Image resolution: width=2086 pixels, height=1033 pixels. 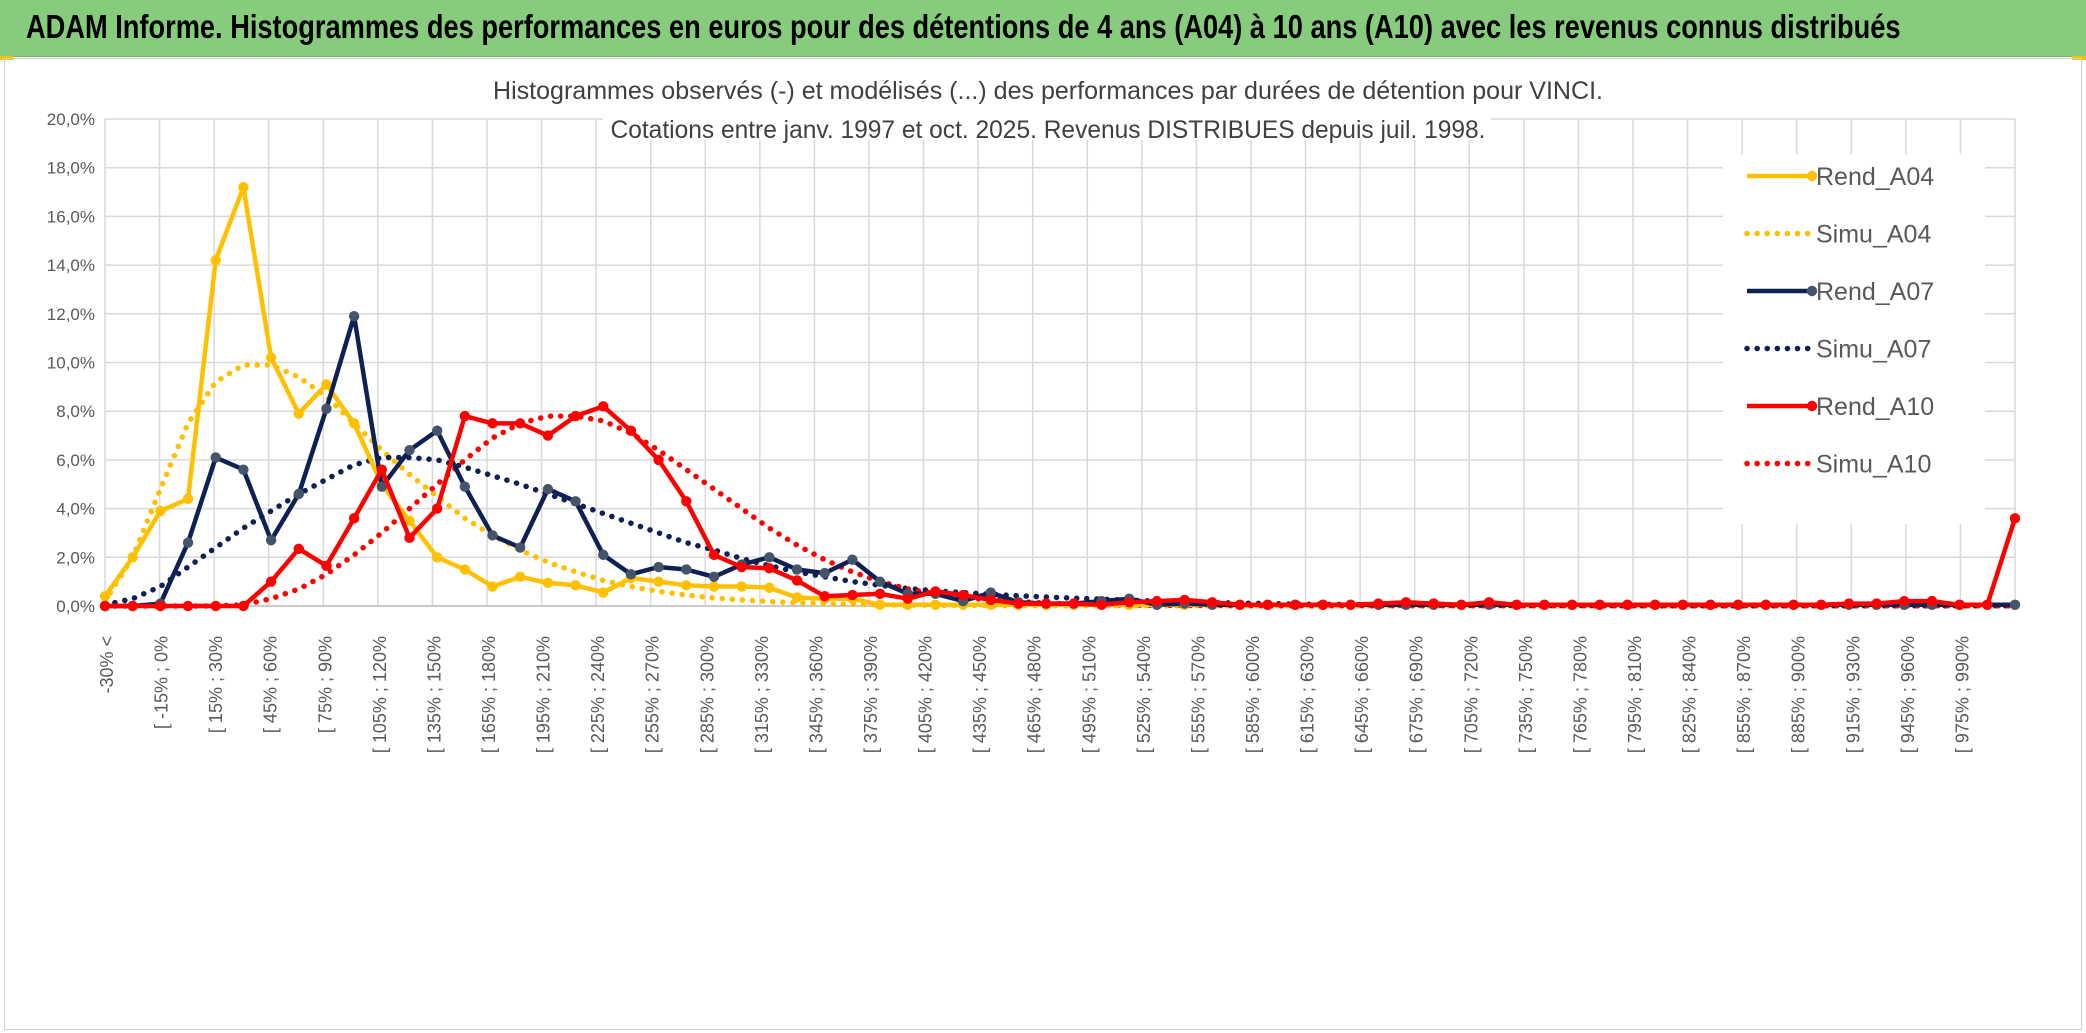 I want to click on y-tick-label: 4,0%, so click(x=75, y=509).